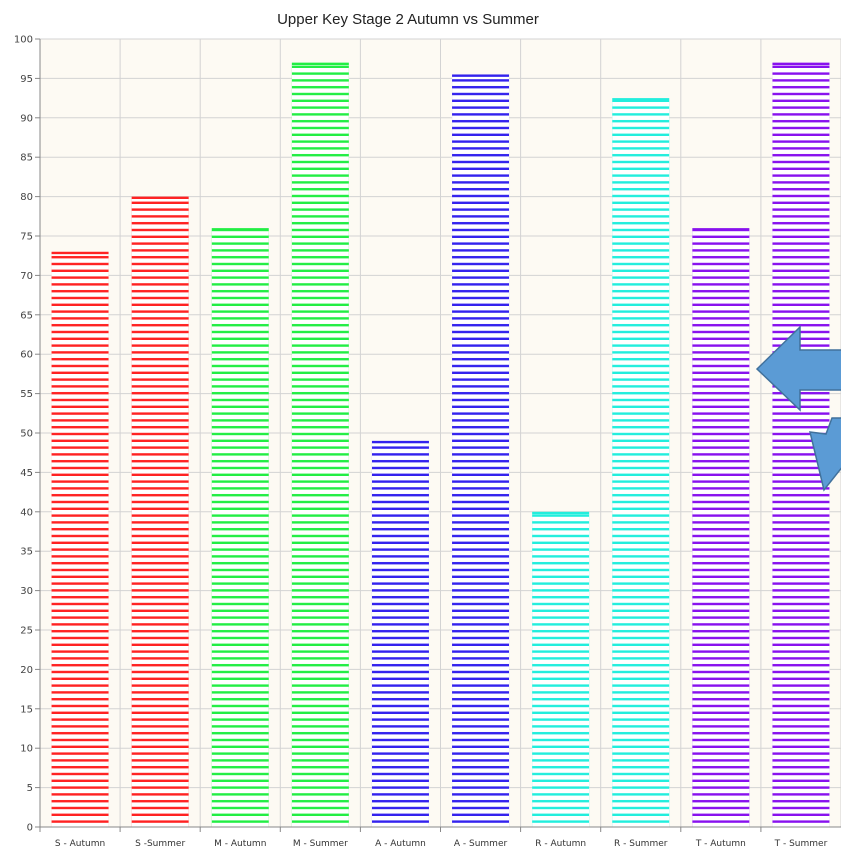 The width and height of the screenshot is (841, 851). What do you see at coordinates (400, 844) in the screenshot?
I see `x-tick-label: A - Autumn` at bounding box center [400, 844].